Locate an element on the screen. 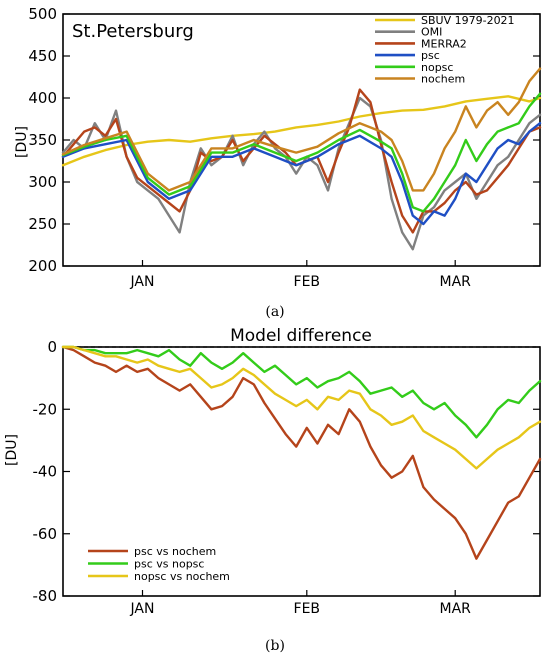  y-tick-label: 400 is located at coordinates (42, 98).